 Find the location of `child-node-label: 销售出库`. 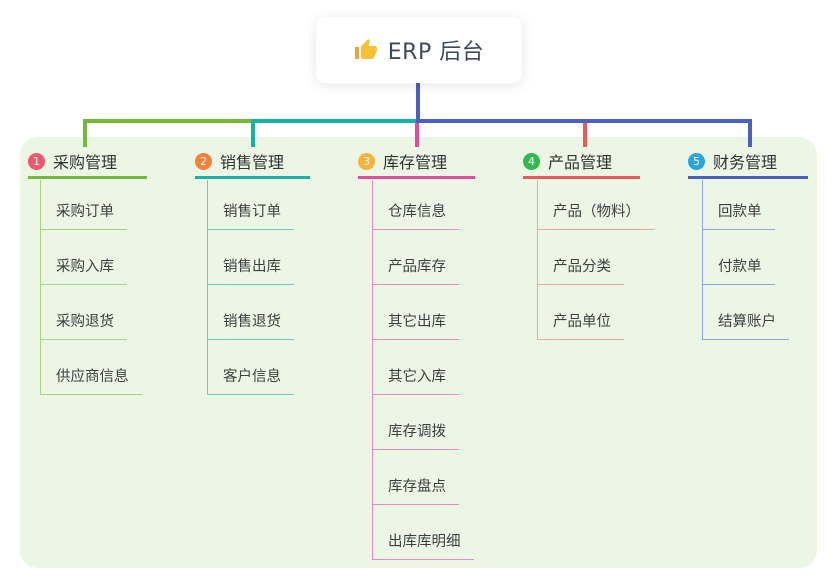

child-node-label: 销售出库 is located at coordinates (252, 267).